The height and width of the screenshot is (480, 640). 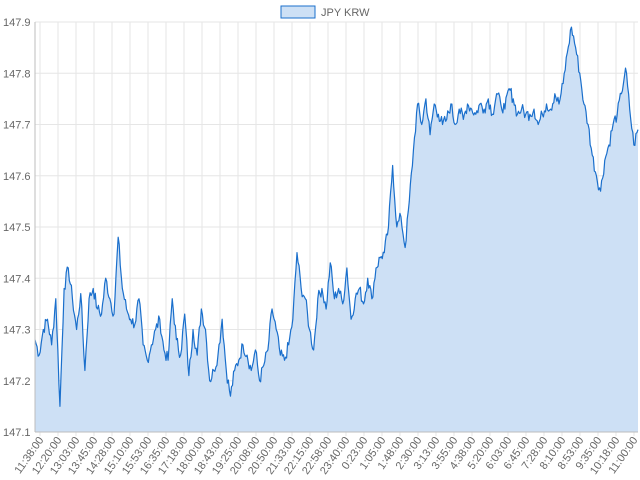 I want to click on legend: JPY KRW, so click(x=325, y=12).